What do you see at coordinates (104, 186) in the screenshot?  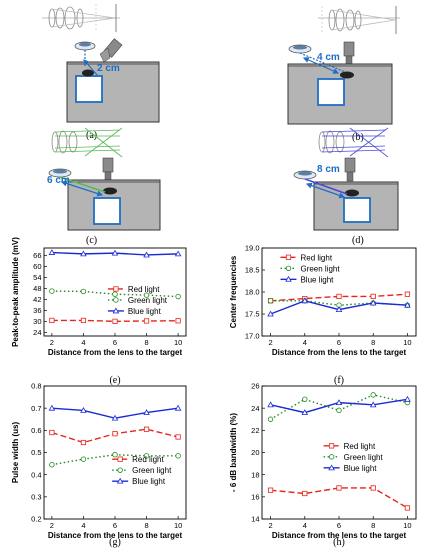 I see `setup-c: 6 cm (c)` at bounding box center [104, 186].